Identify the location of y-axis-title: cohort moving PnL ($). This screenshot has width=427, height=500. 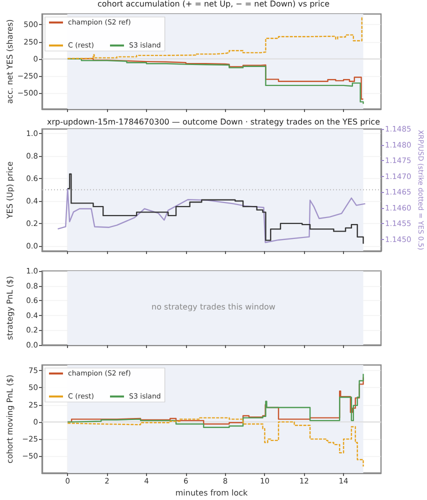
(10, 419).